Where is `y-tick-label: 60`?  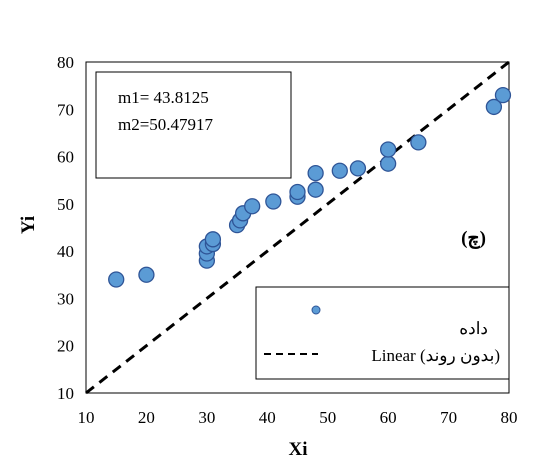 y-tick-label: 60 is located at coordinates (65, 157).